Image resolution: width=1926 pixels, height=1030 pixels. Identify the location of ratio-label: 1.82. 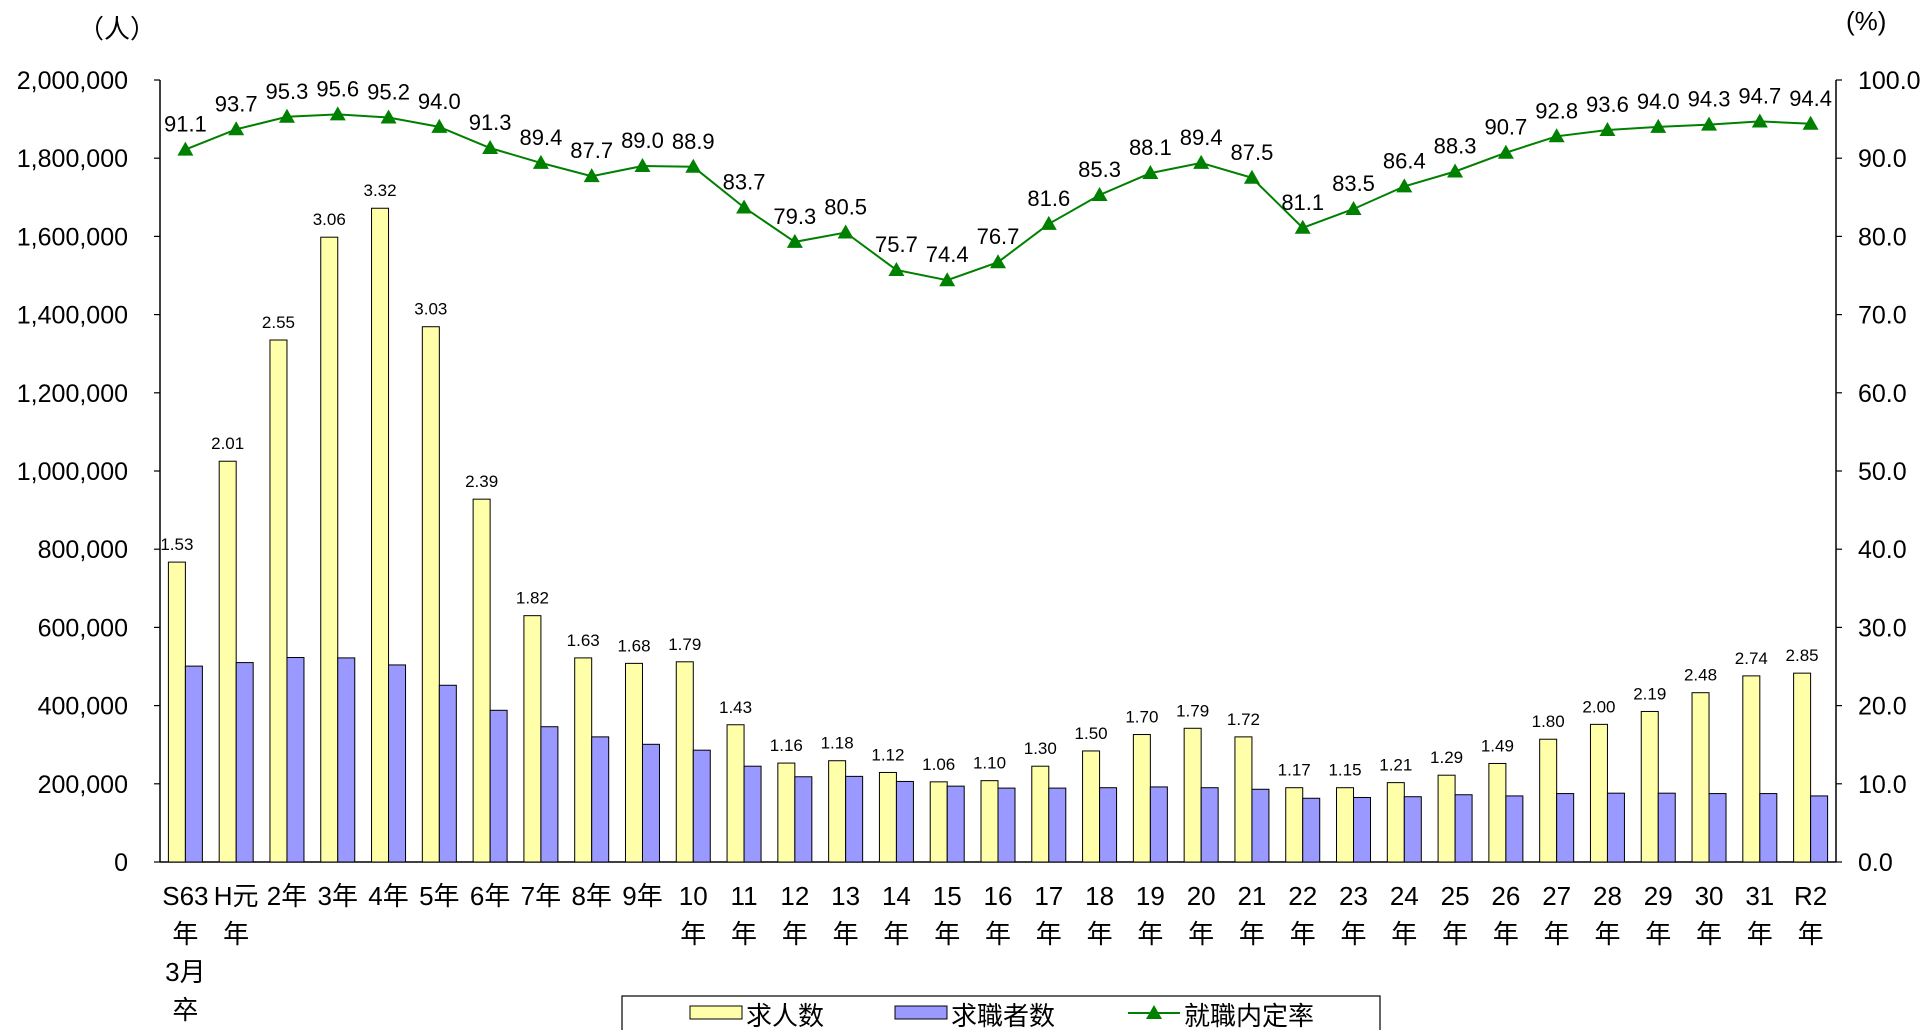
(532, 598).